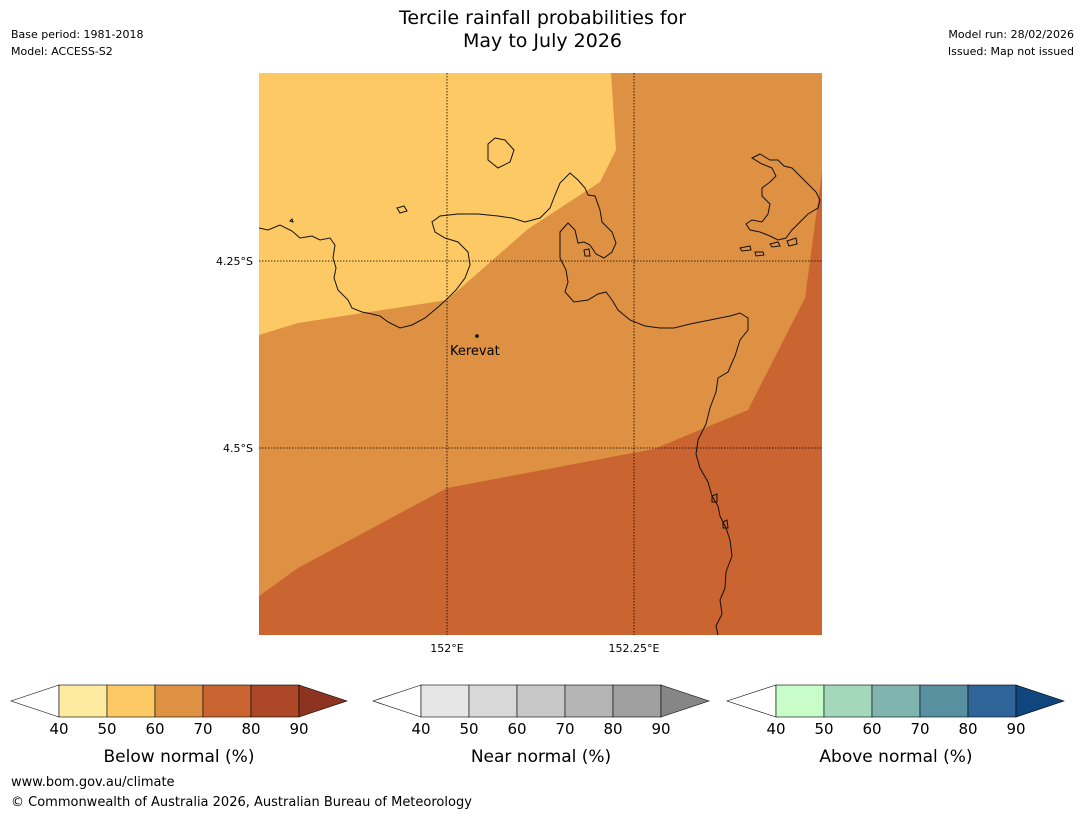 This screenshot has width=1085, height=816. I want to click on legend-above-seg-over, so click(1040, 701).